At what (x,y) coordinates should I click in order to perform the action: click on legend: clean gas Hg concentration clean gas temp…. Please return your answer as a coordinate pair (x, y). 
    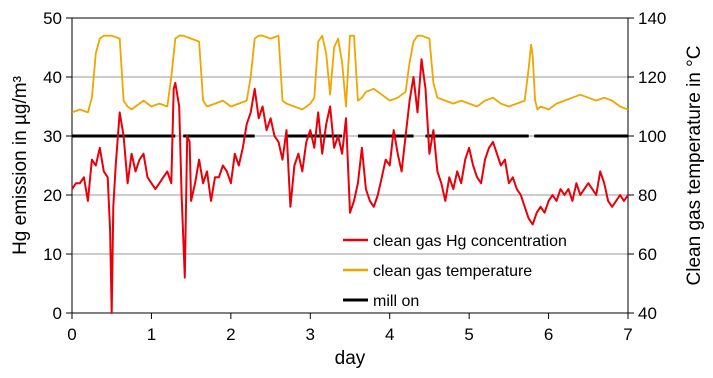
    Looking at the image, I should click on (455, 271).